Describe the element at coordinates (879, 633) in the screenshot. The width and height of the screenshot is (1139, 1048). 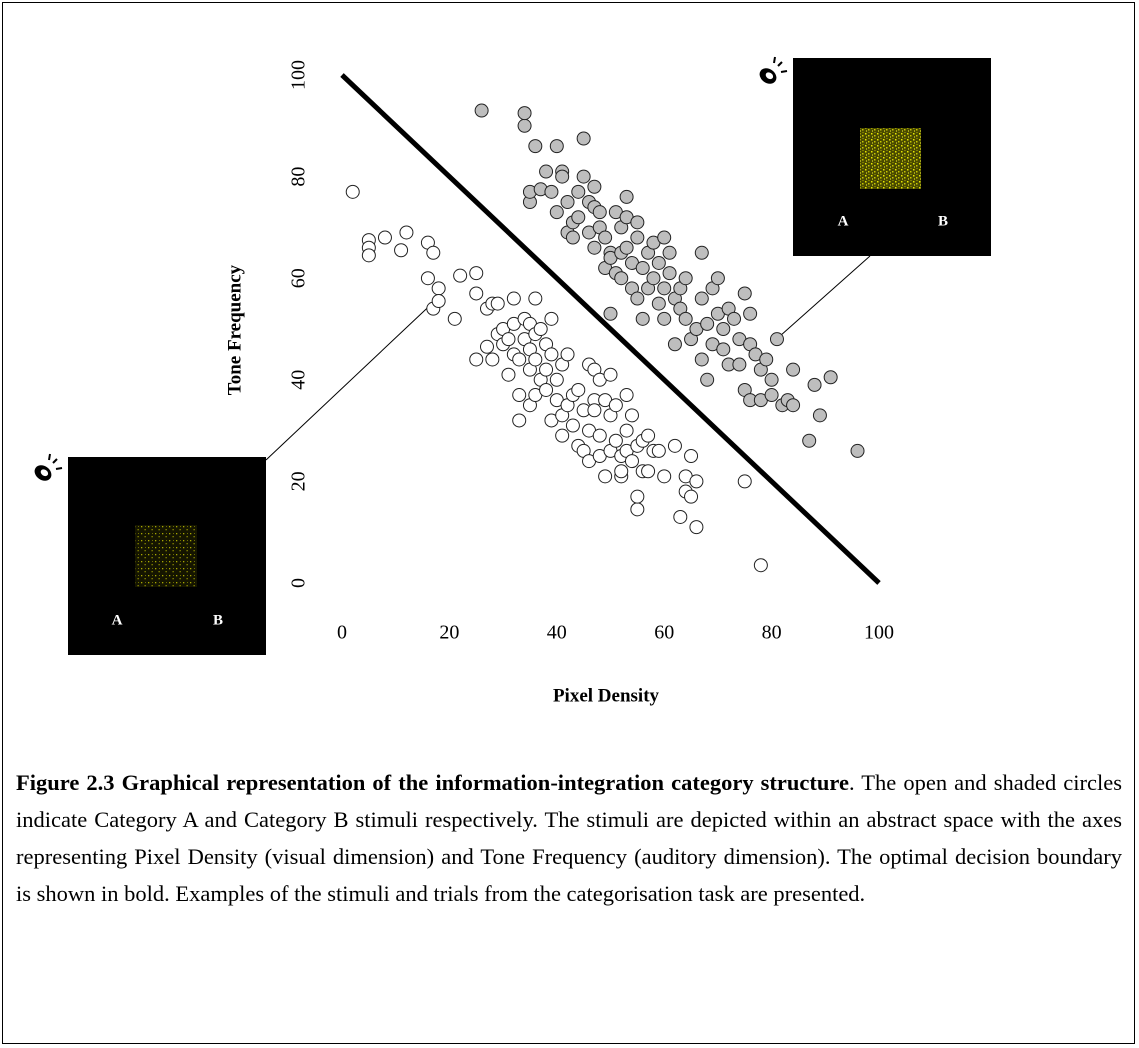
I see `x-tick-label: 100` at that location.